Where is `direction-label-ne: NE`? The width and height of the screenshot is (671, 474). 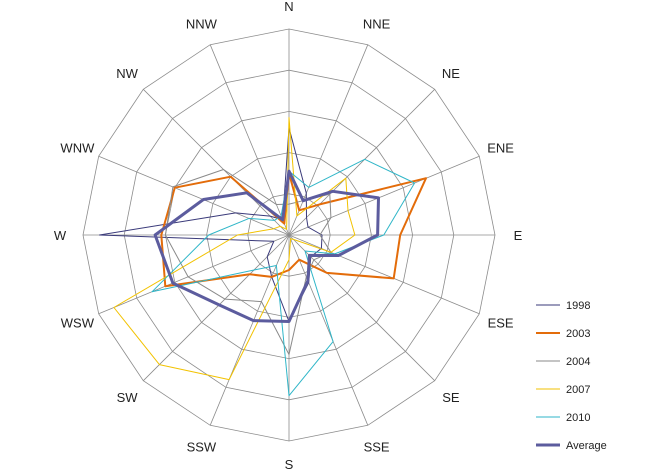
direction-label-ne: NE is located at coordinates (451, 73).